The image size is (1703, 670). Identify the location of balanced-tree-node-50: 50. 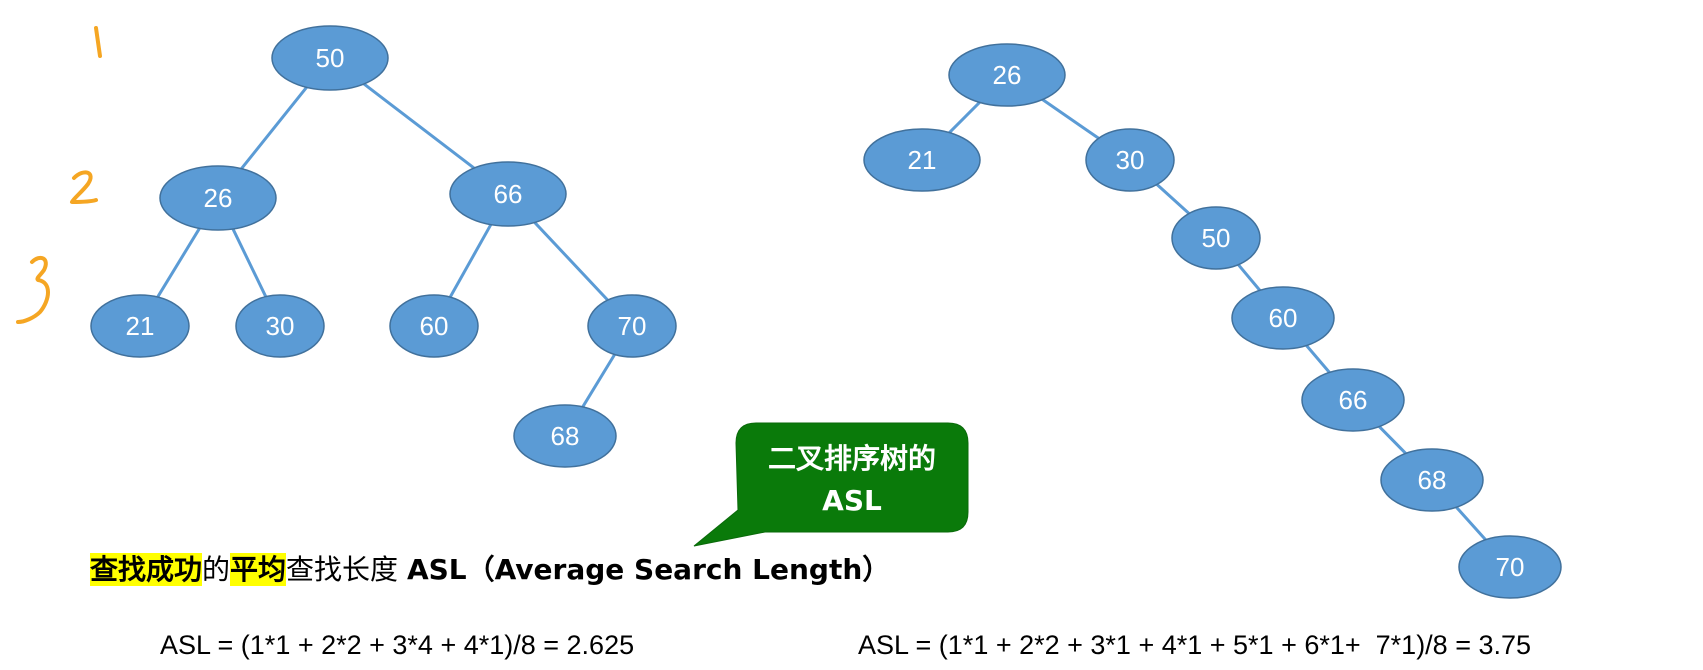
(330, 58).